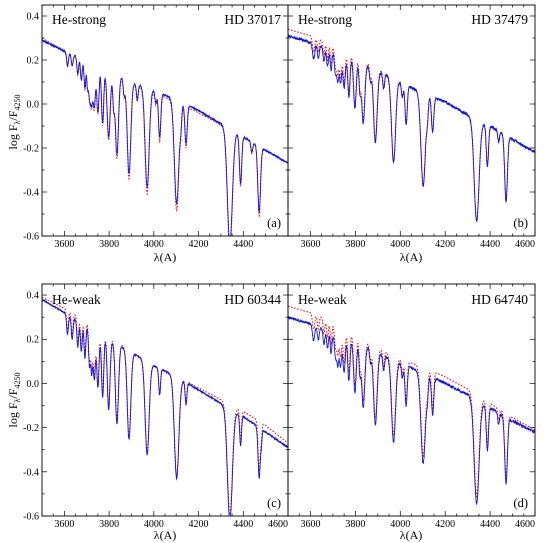  I want to click on y-tick-label-a-0: 0.0, so click(33, 105).